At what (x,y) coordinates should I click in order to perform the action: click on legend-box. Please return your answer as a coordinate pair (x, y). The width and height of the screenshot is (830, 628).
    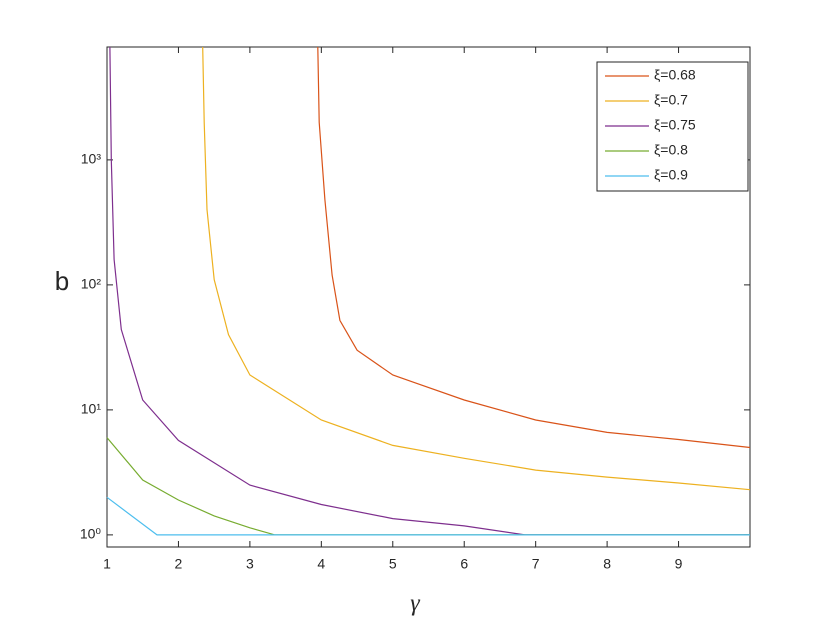
    Looking at the image, I should click on (672, 126).